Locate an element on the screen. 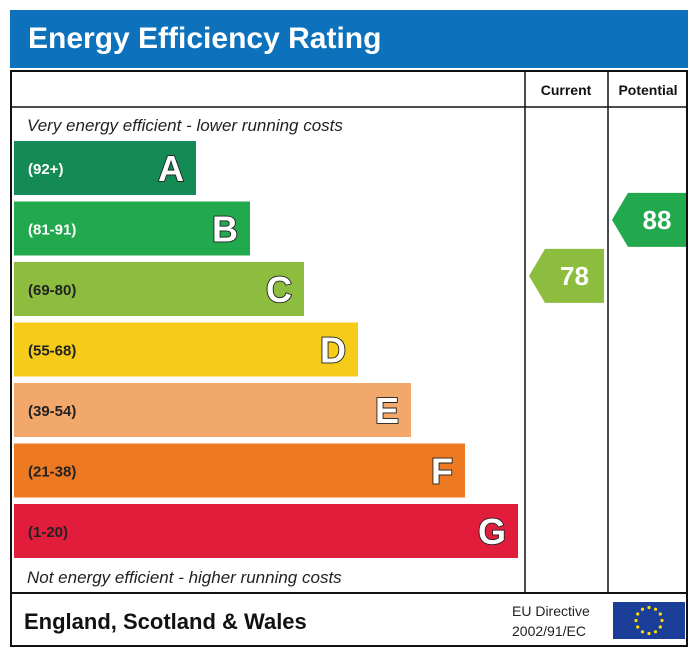 Image resolution: width=698 pixels, height=656 pixels. band-c: (69-80) C is located at coordinates (159, 289).